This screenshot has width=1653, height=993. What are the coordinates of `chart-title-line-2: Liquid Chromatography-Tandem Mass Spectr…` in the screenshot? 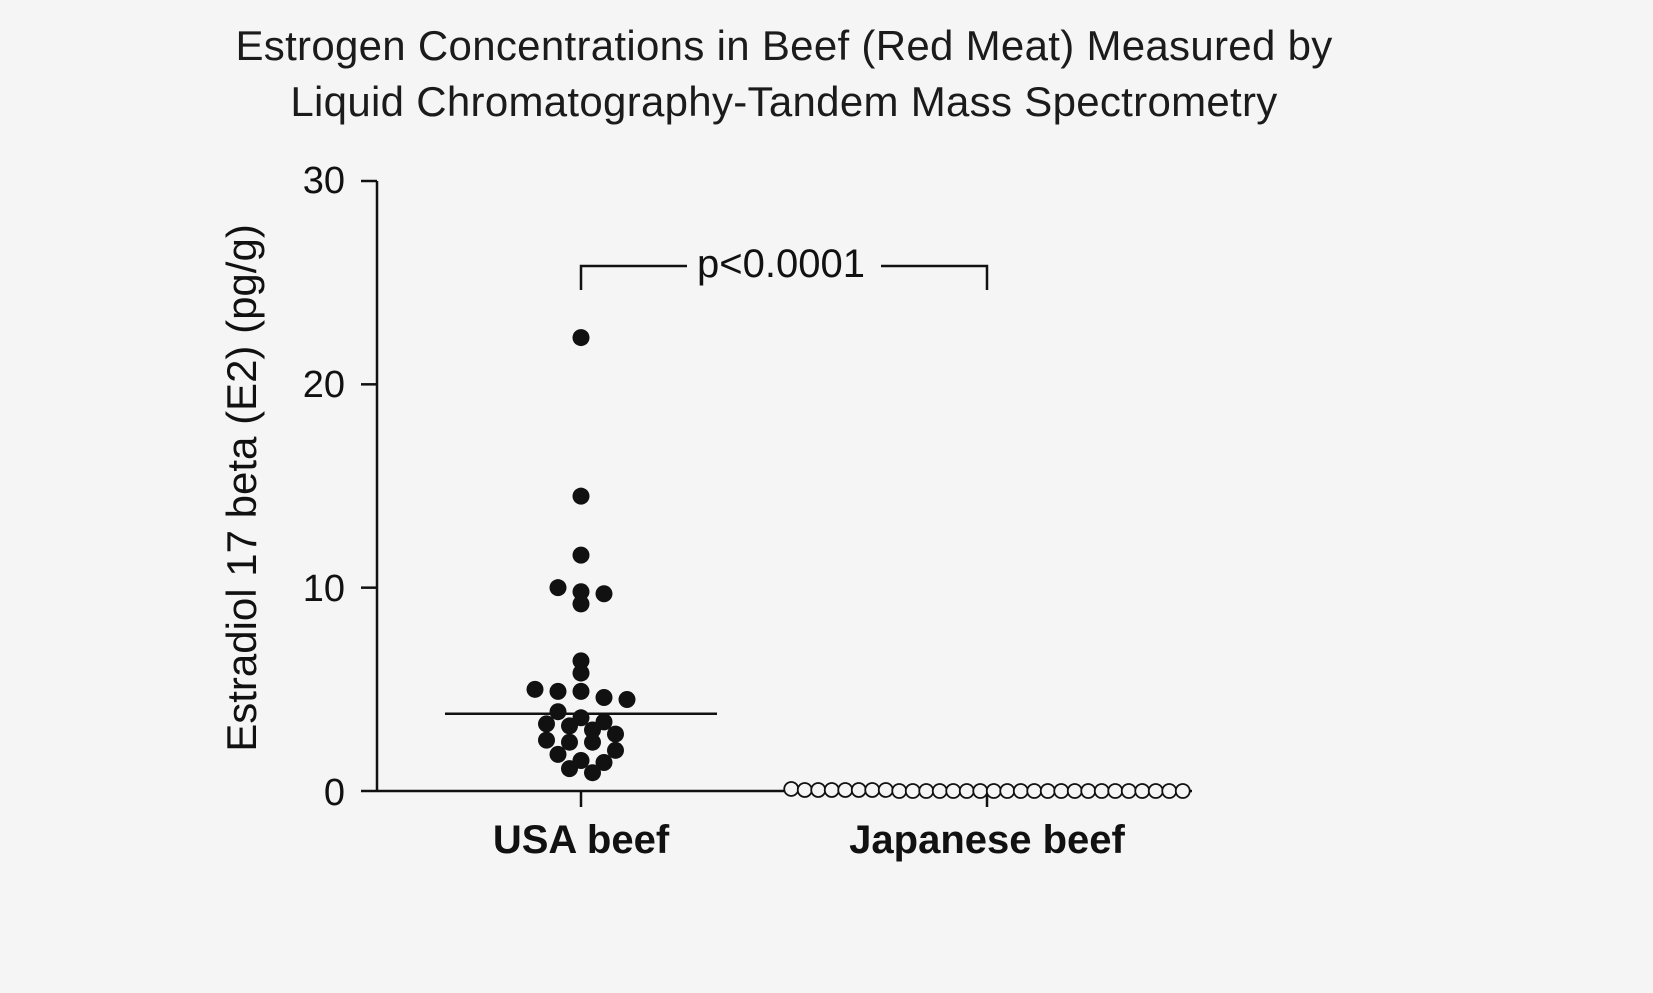 It's located at (784, 101).